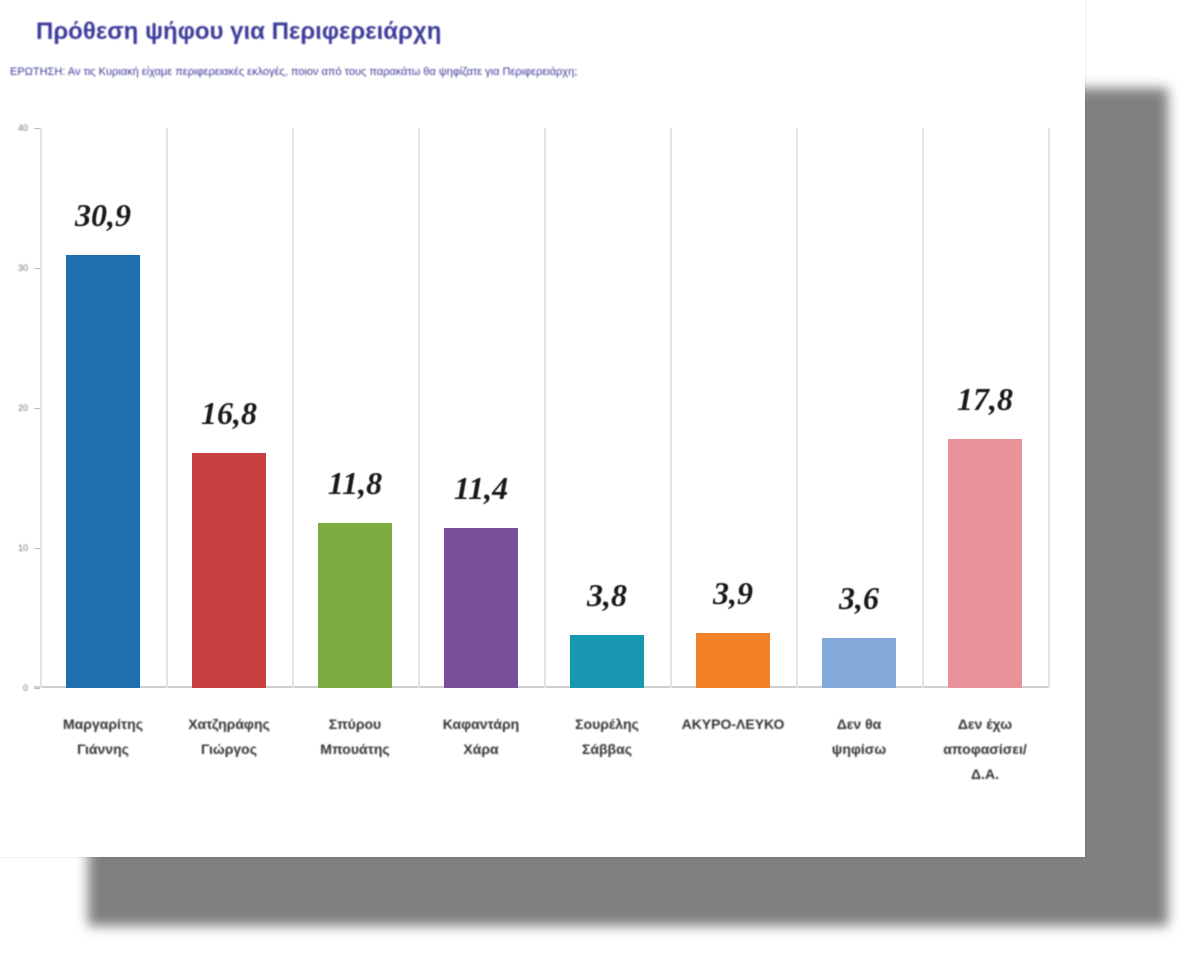 Image resolution: width=1200 pixels, height=960 pixels. Describe the element at coordinates (25, 688) in the screenshot. I see `y-tick-label: 0` at that location.